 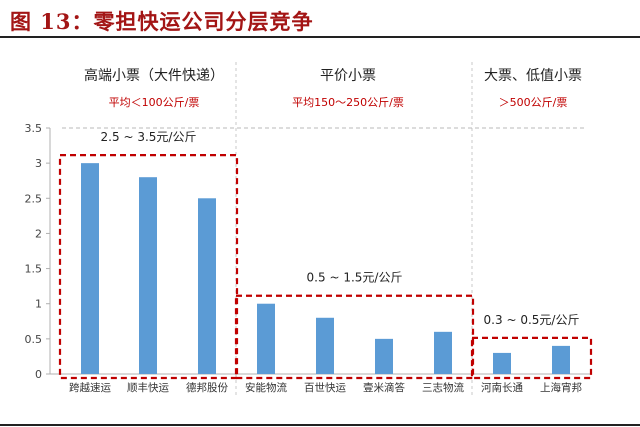 What do you see at coordinates (34, 128) in the screenshot?
I see `y-tick-label: 3.5` at bounding box center [34, 128].